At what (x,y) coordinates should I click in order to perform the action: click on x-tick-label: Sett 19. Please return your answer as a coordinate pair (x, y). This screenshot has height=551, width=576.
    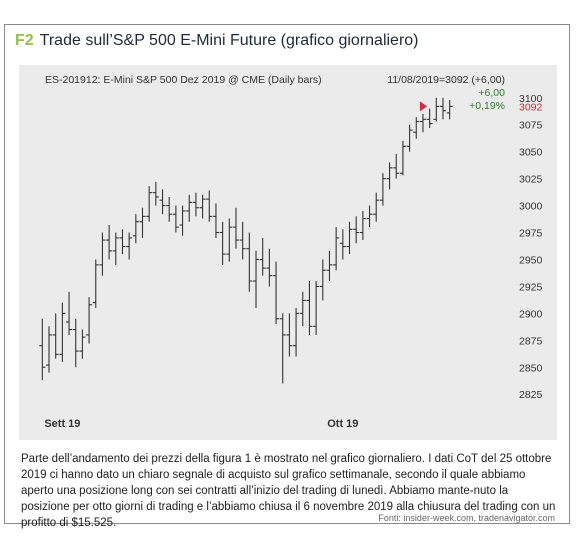
    Looking at the image, I should click on (62, 424).